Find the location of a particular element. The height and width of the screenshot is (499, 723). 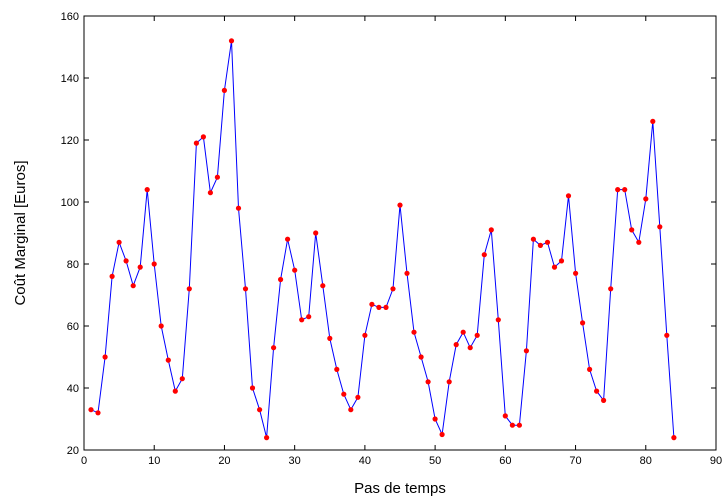

x-tick-label: 0 is located at coordinates (84, 461).